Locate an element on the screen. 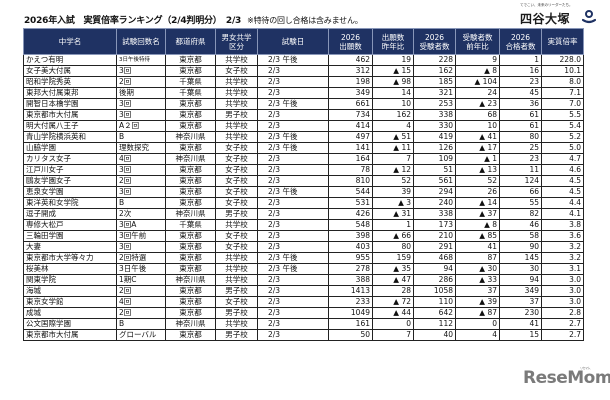 The height and width of the screenshot is (400, 610). table-cell: 642 is located at coordinates (434, 313).